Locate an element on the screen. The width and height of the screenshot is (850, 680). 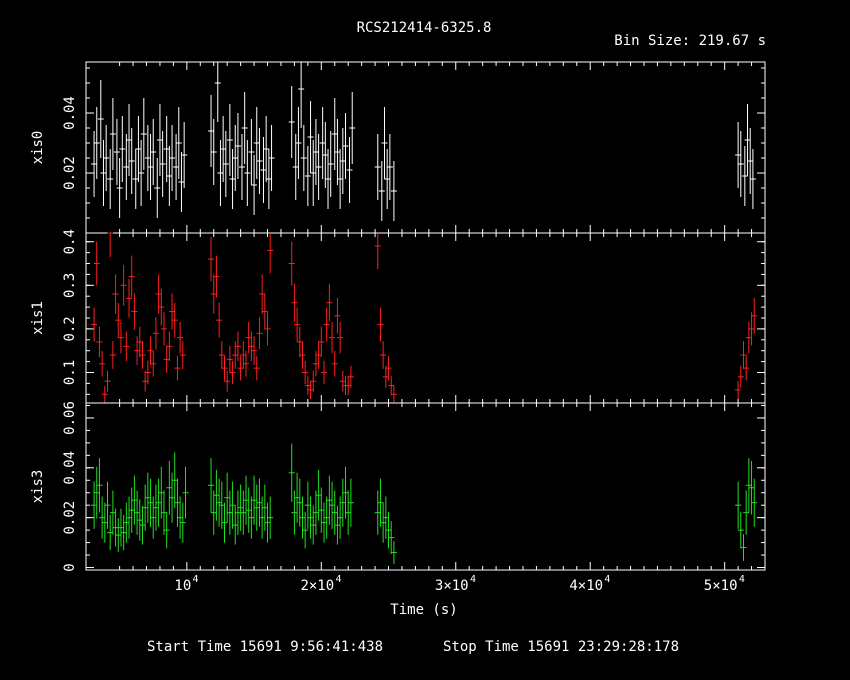
x-axis-label: Time (s) is located at coordinates (423, 610).